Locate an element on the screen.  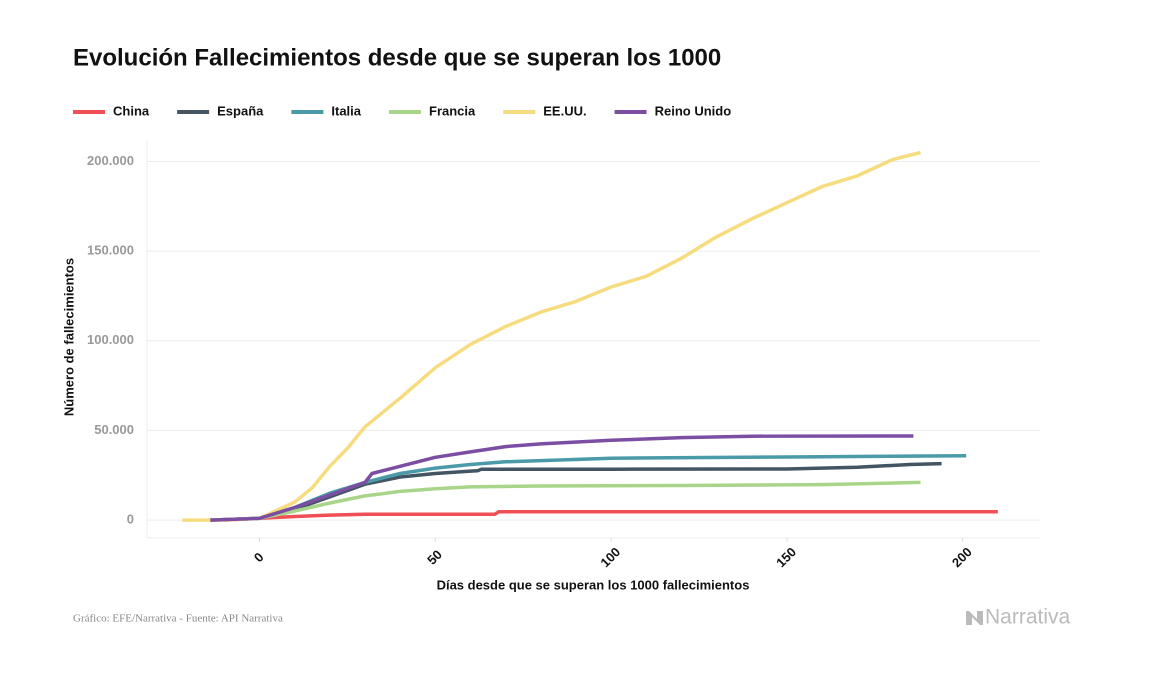
x-tick-label: 0 is located at coordinates (259, 557).